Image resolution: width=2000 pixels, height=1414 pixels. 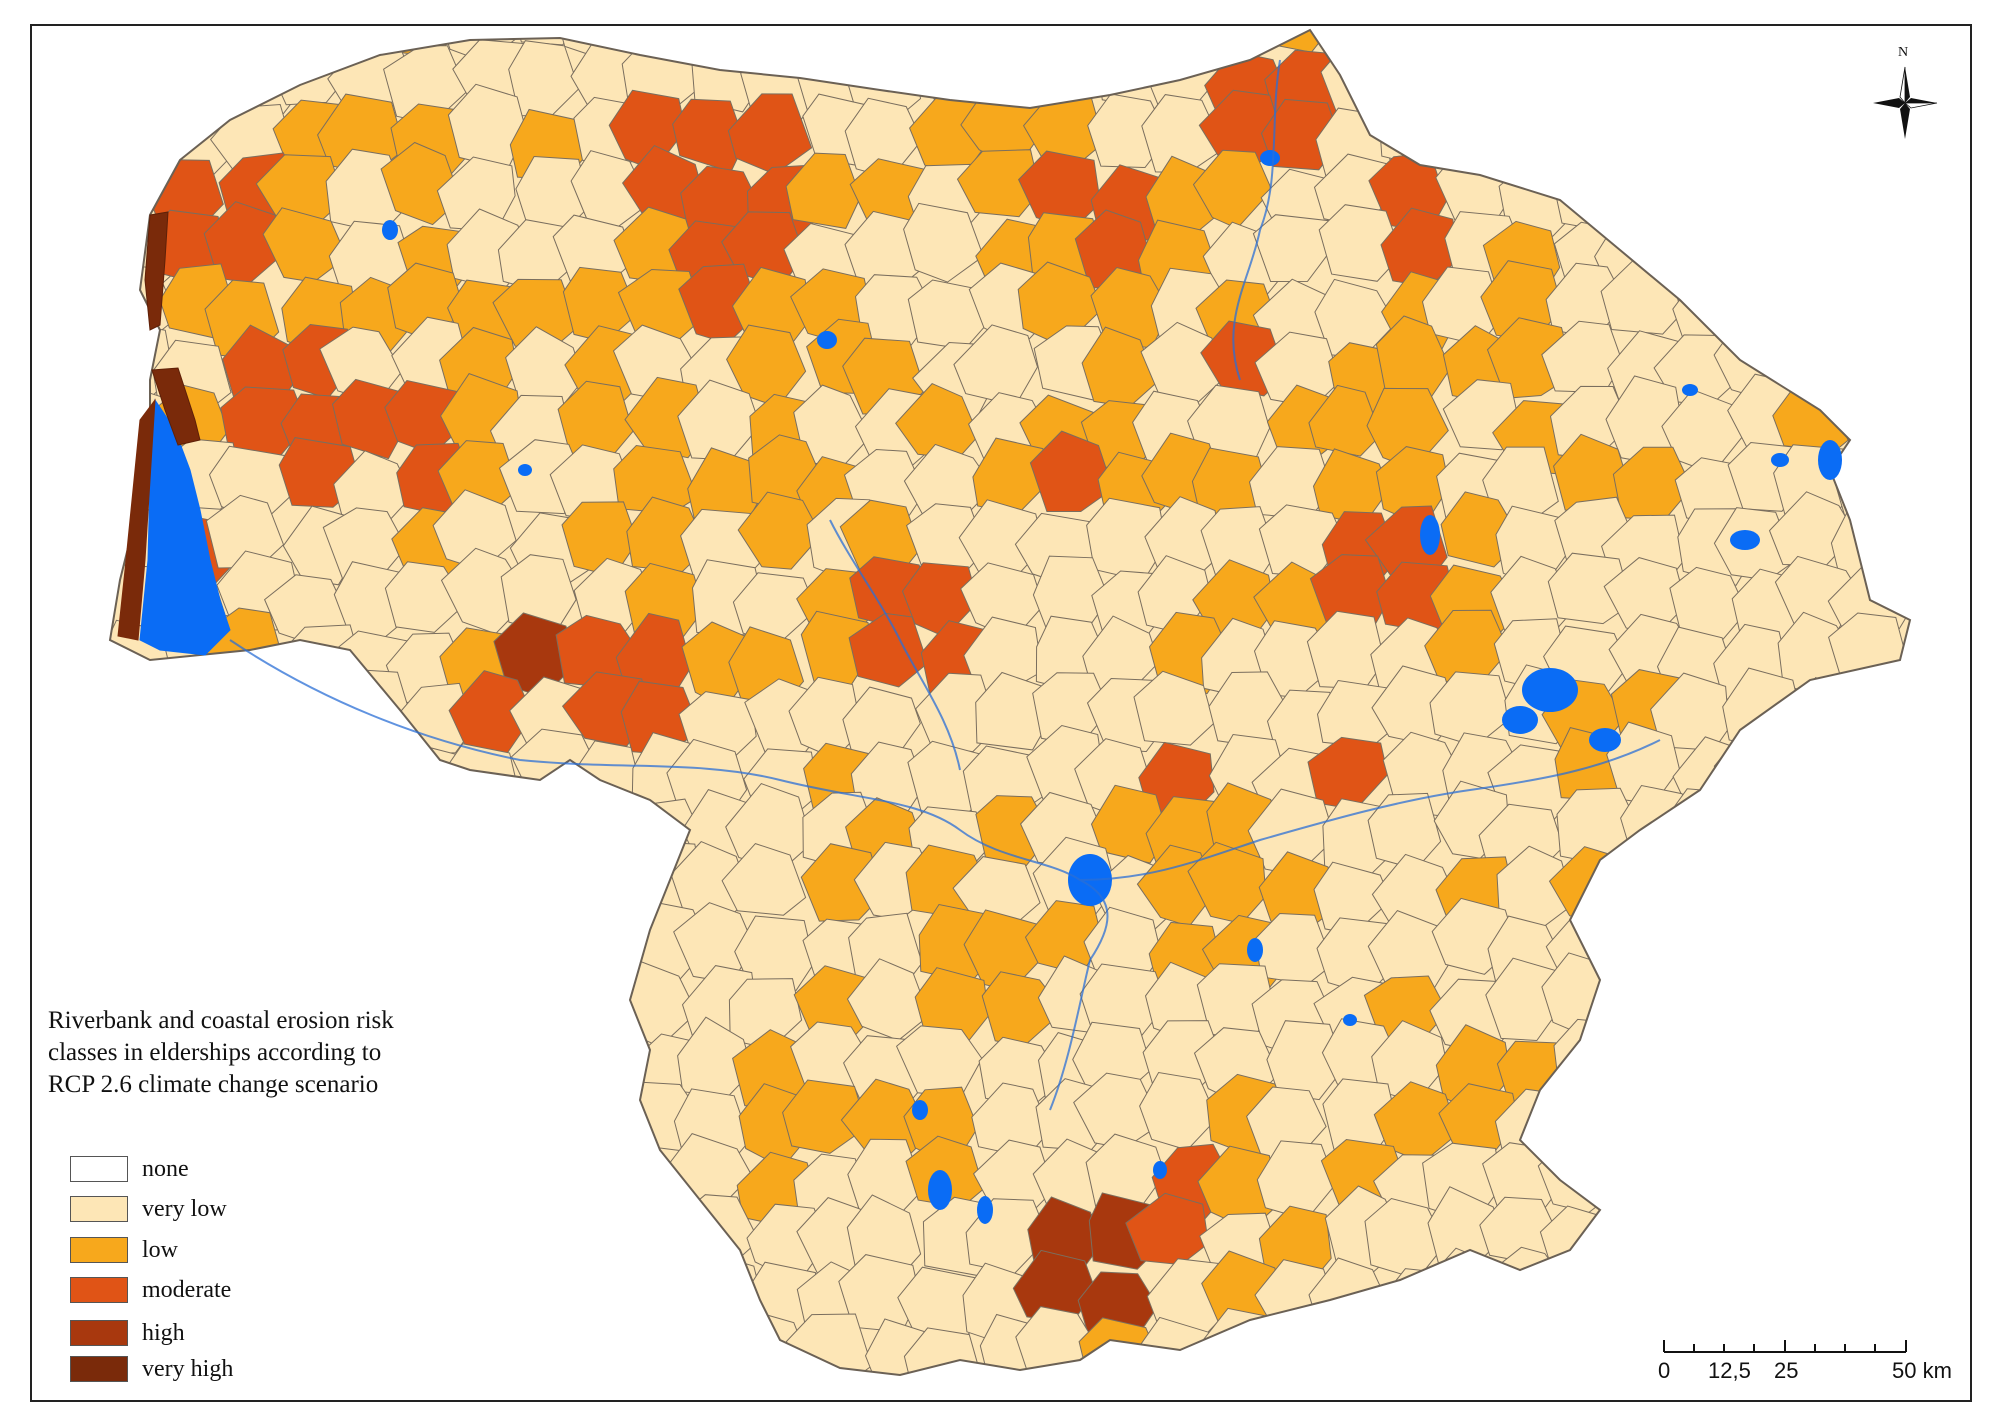 What do you see at coordinates (200, 1250) in the screenshot?
I see `legend-item-low: low` at bounding box center [200, 1250].